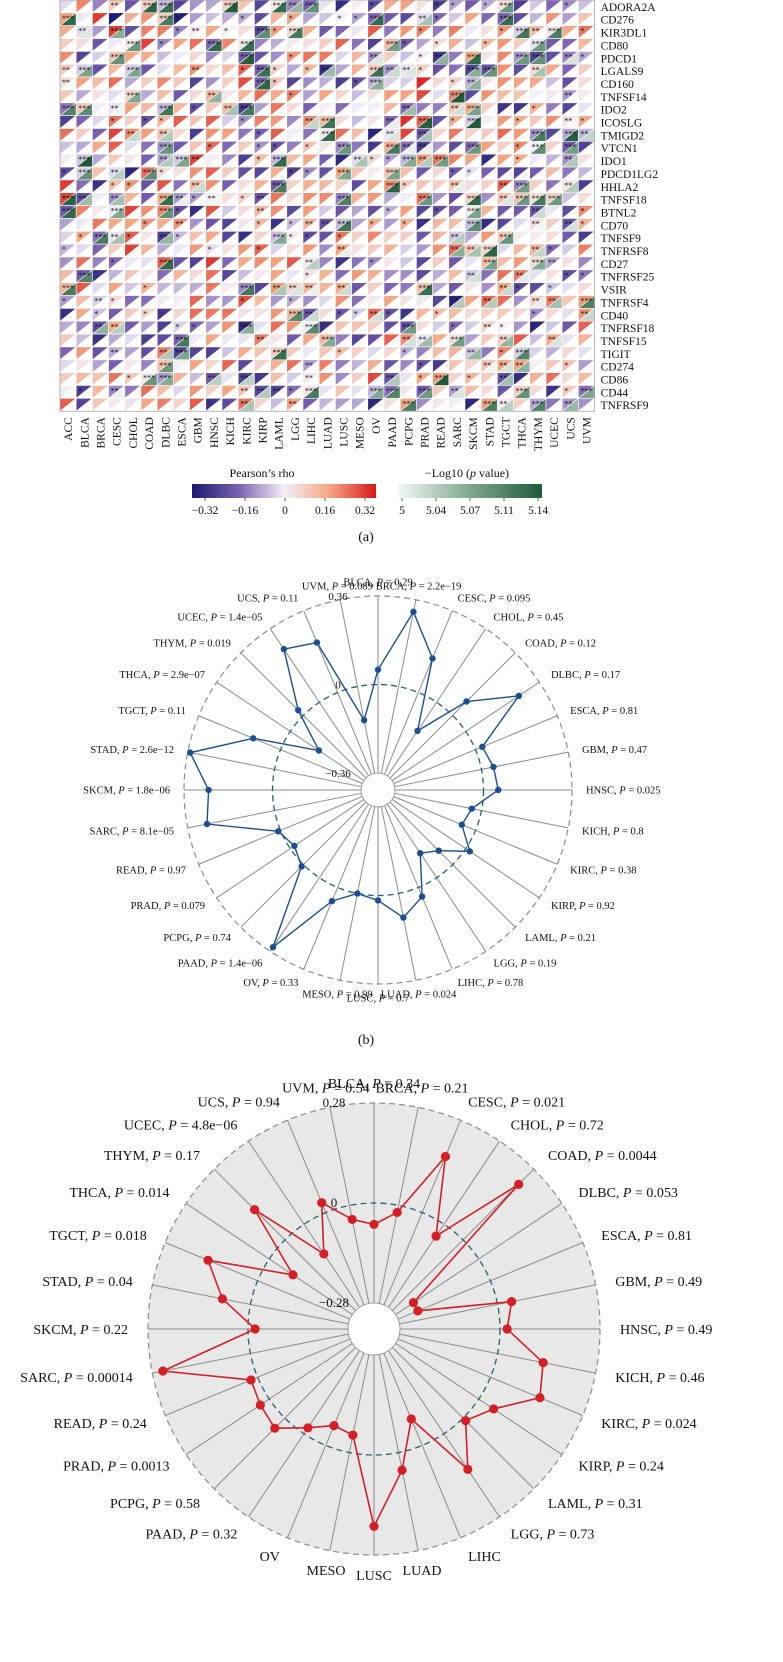 This screenshot has width=783, height=1662. Describe the element at coordinates (621, 239) in the screenshot. I see `gene-label: TNFSF9` at that location.